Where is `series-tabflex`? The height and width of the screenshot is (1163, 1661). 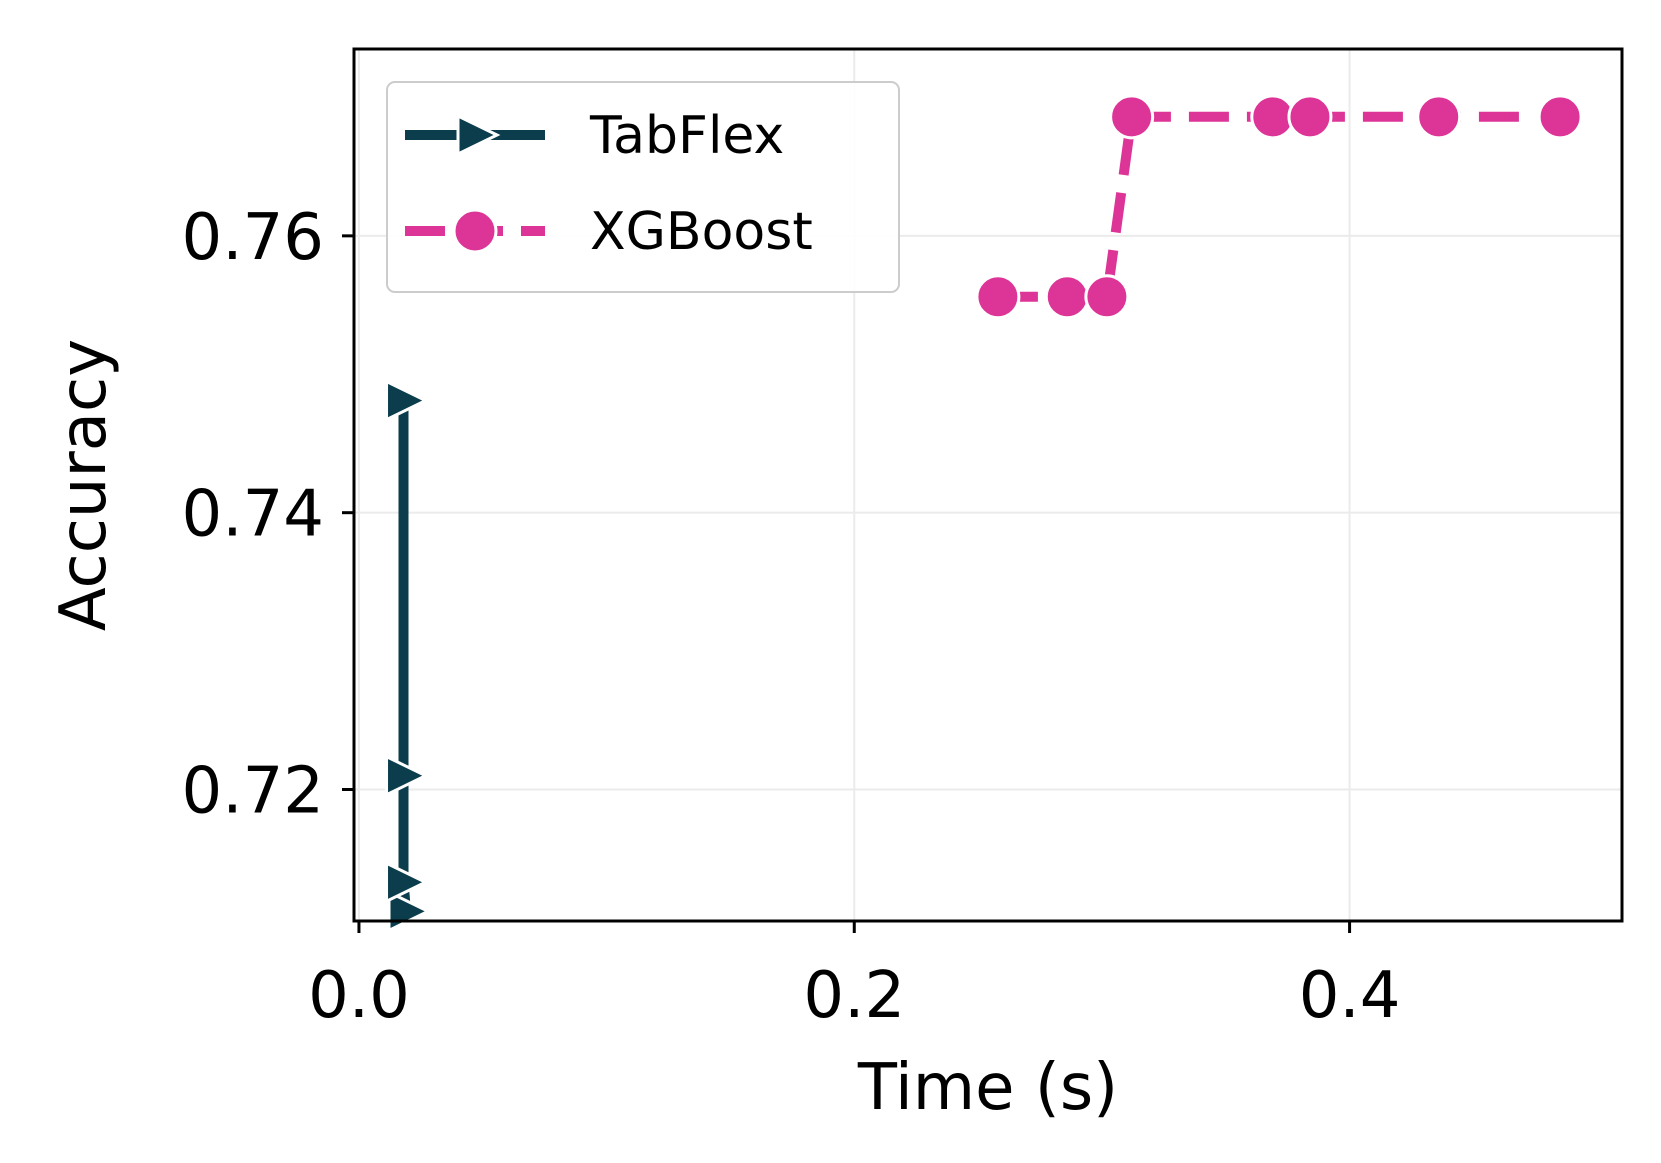
series-tabflex is located at coordinates (408, 656).